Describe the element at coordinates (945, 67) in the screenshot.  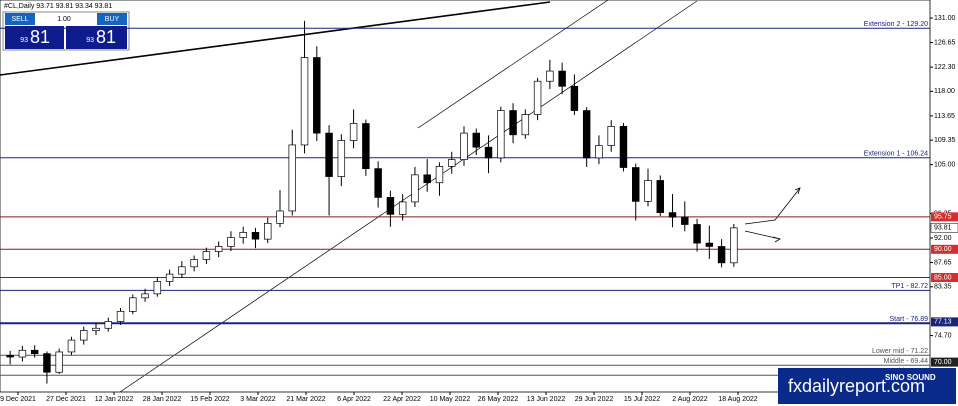
I see `y-tick-label: 122.30` at that location.